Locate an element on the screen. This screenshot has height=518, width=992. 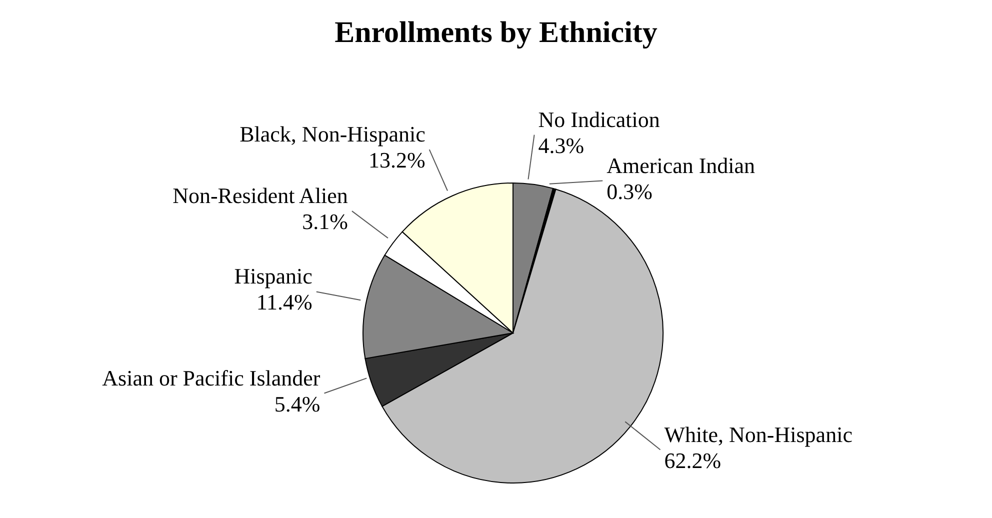
data-label: 62.2% is located at coordinates (693, 460).